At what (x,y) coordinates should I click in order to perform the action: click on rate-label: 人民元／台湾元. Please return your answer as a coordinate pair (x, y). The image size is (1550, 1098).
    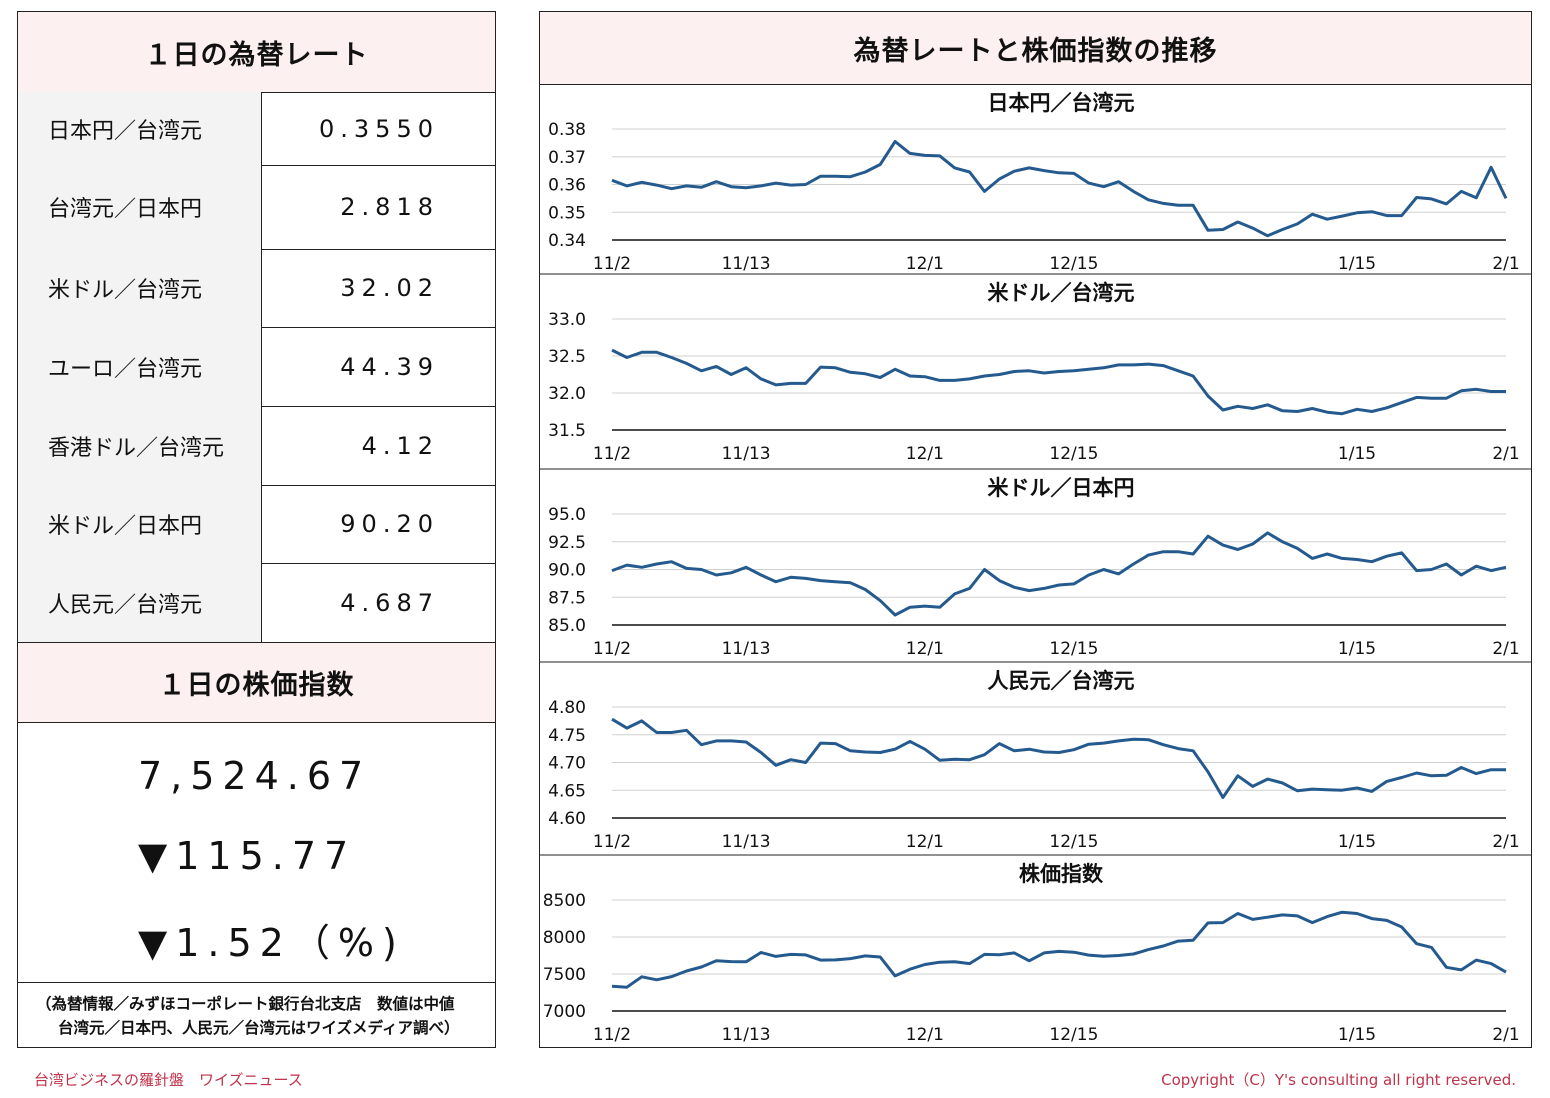
    Looking at the image, I should click on (140, 602).